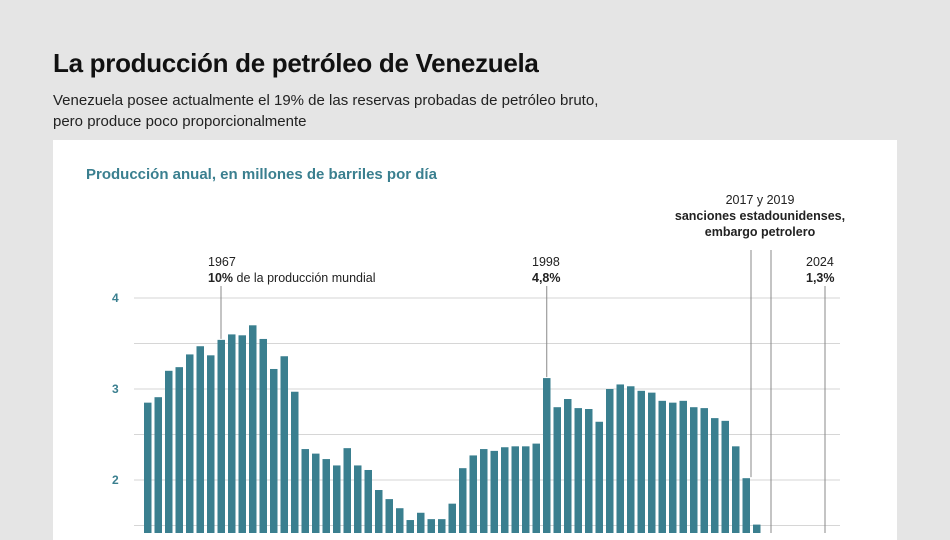  I want to click on bar-1975, so click(305, 491).